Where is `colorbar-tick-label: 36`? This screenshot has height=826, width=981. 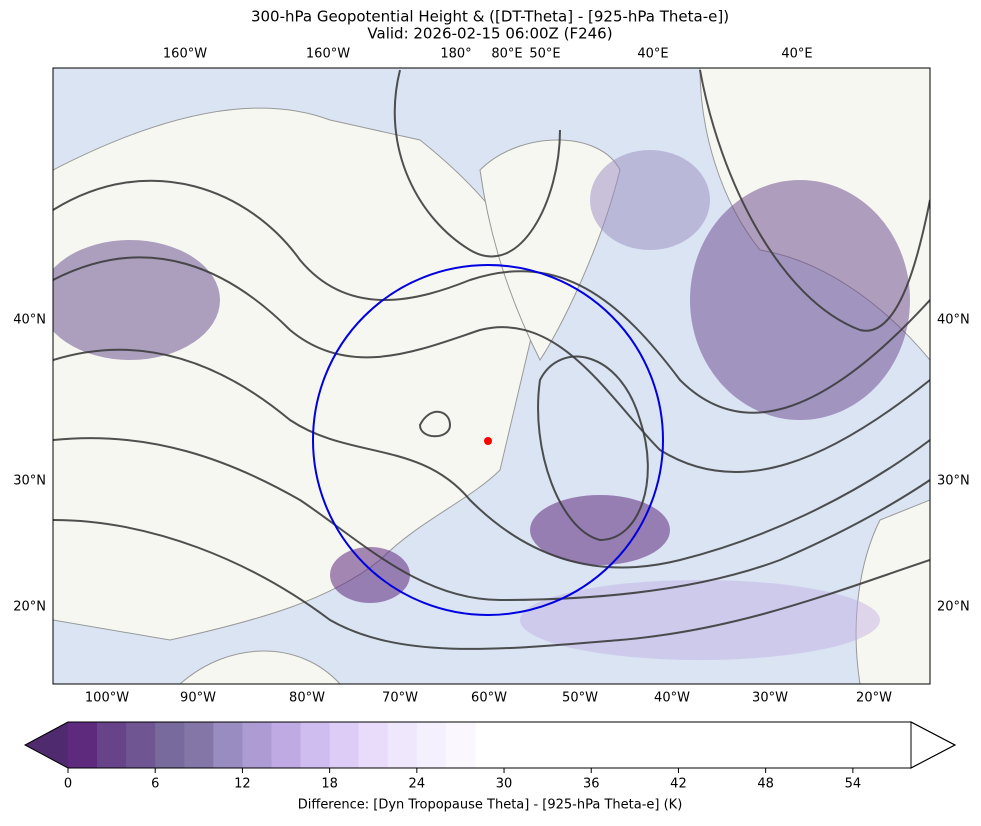 colorbar-tick-label: 36 is located at coordinates (591, 784).